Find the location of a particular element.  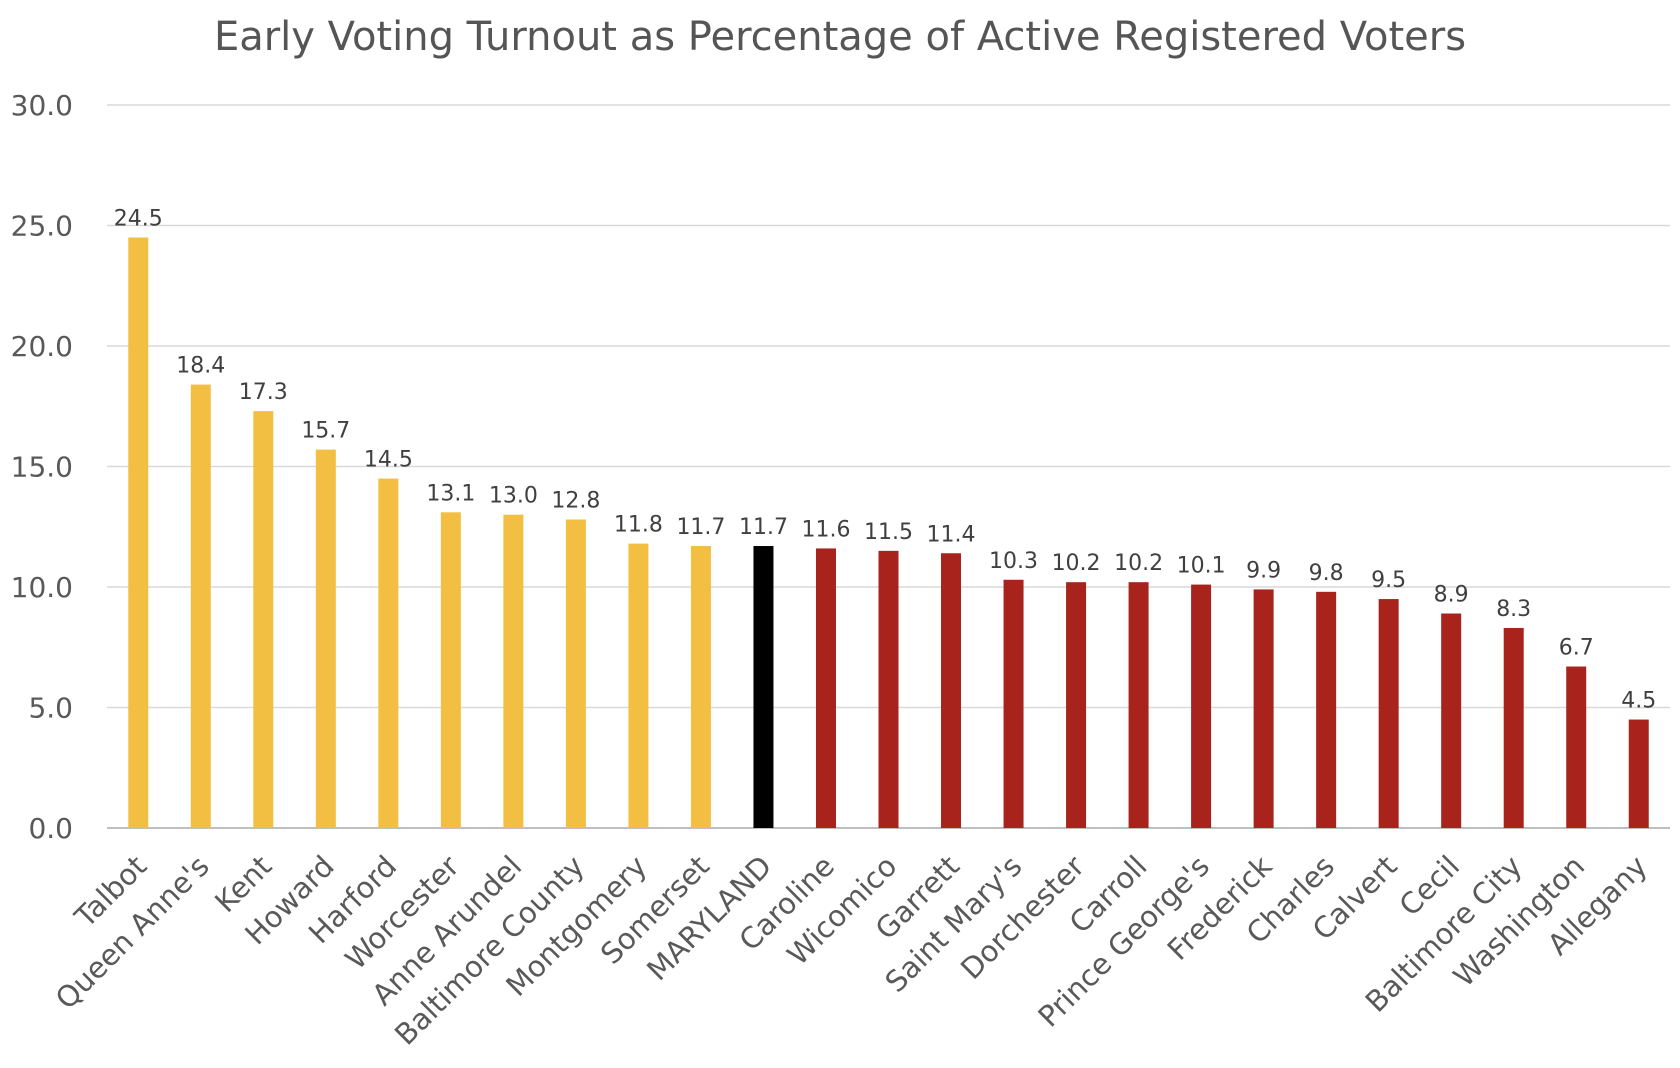

y-tick-label: 5.0 is located at coordinates (50, 708).